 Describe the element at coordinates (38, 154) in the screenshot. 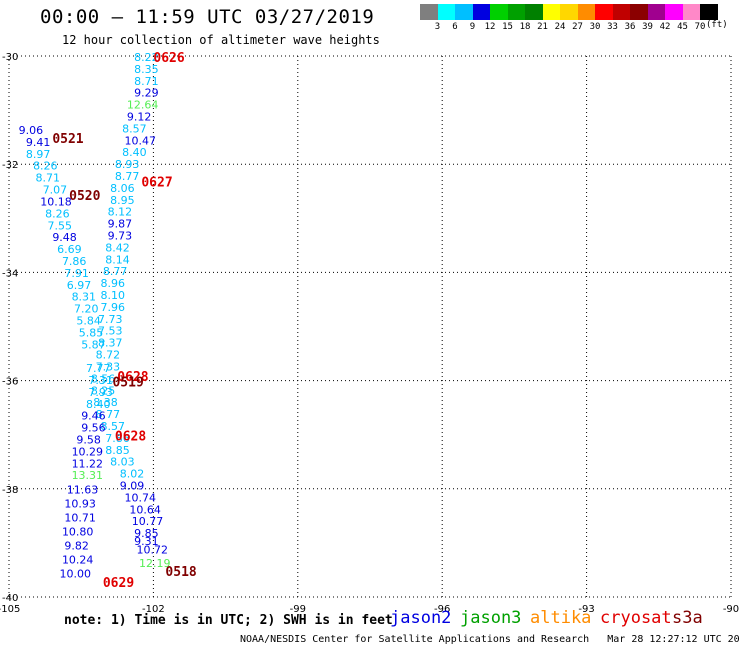

I see `wave-height-value: 8.97` at that location.